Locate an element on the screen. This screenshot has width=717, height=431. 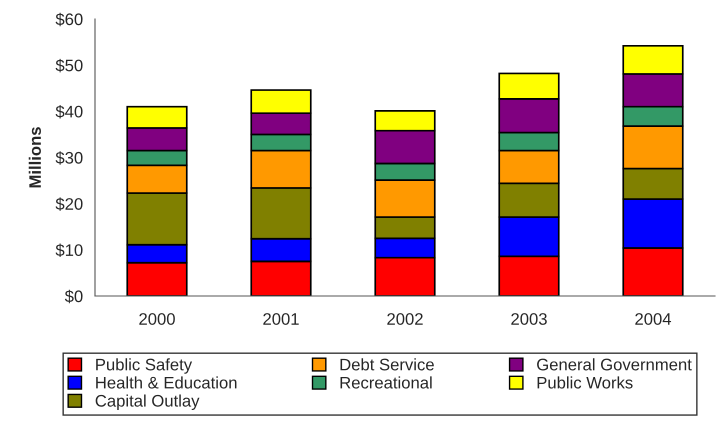
legend-label: Recreational is located at coordinates (386, 382).